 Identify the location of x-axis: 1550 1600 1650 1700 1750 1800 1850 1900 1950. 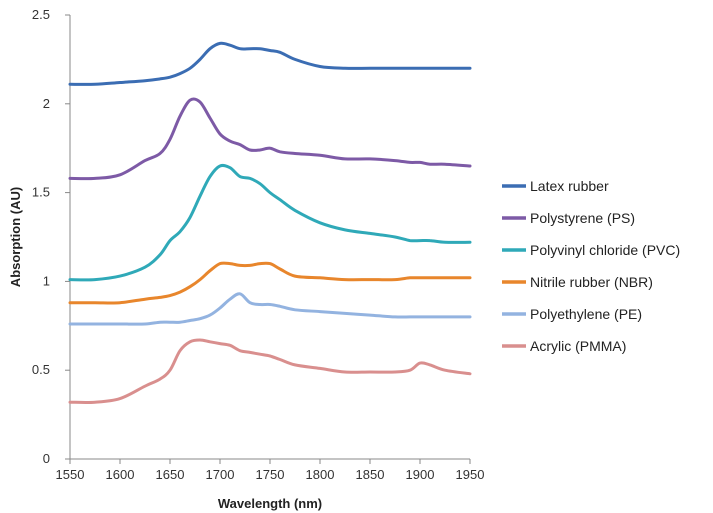
(270, 470).